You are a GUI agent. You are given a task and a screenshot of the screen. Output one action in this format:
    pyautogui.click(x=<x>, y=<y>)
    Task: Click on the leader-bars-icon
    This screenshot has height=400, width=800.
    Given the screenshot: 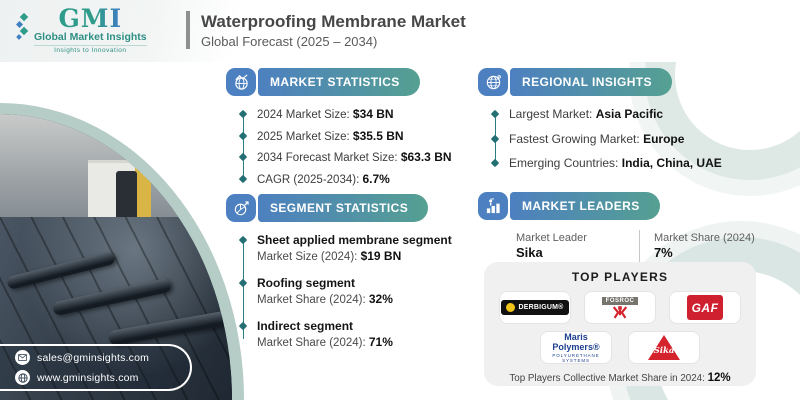 What is the action you would take?
    pyautogui.click(x=493, y=206)
    